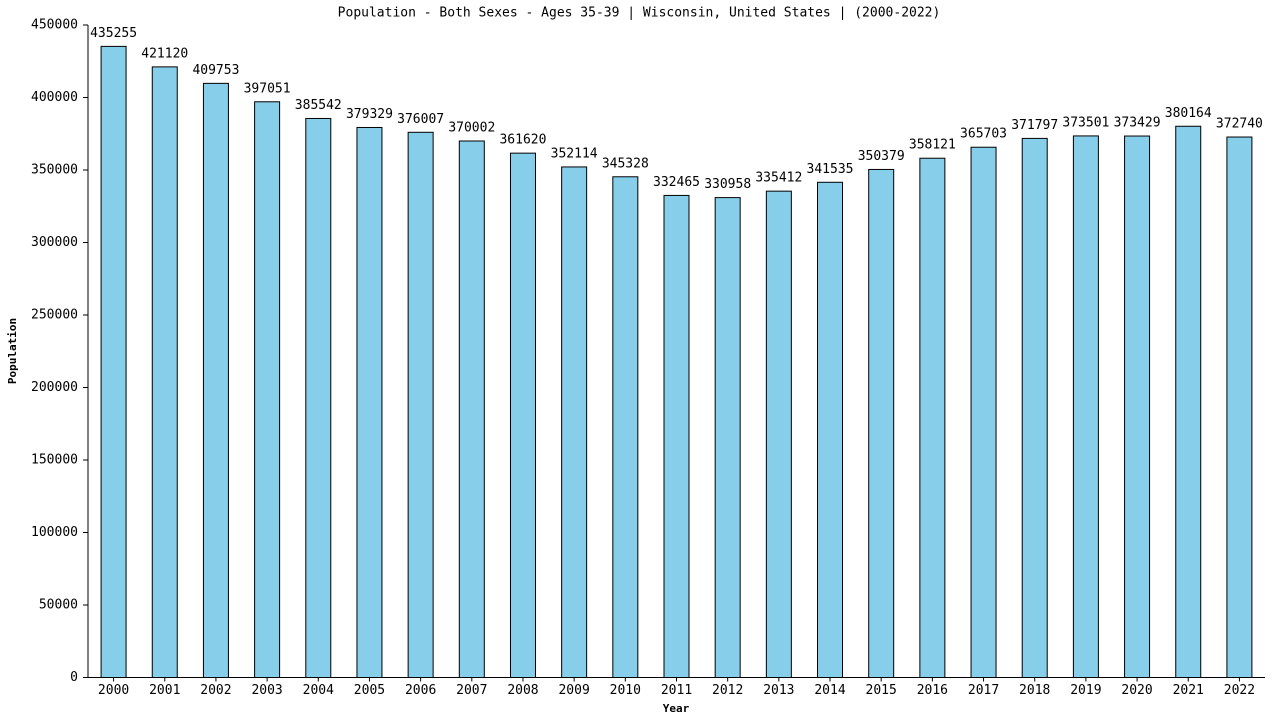 Image resolution: width=1280 pixels, height=720 pixels. I want to click on data-label: 376007, so click(420, 119).